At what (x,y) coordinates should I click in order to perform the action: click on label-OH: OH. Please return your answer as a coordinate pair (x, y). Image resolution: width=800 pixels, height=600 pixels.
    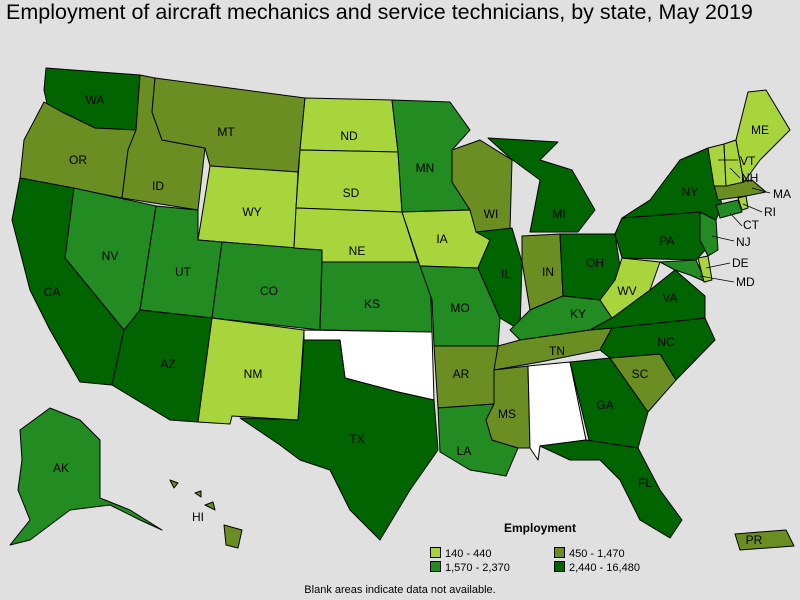
    Looking at the image, I should click on (595, 263).